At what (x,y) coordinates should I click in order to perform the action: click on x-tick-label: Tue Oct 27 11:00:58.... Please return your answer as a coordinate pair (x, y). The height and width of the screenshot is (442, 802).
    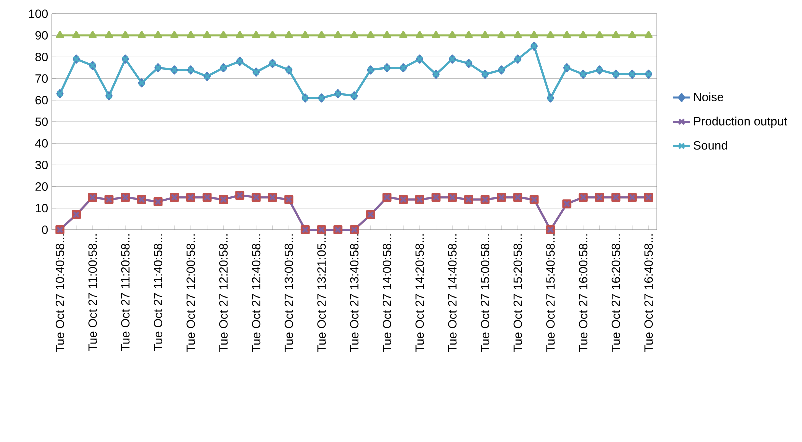
    Looking at the image, I should click on (93, 293).